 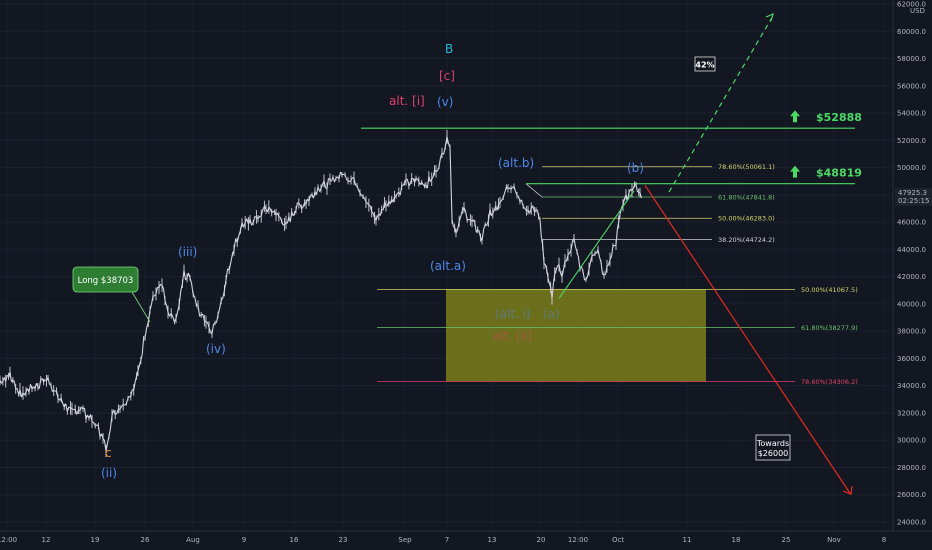 I want to click on wave-label-B: B, so click(x=449, y=49).